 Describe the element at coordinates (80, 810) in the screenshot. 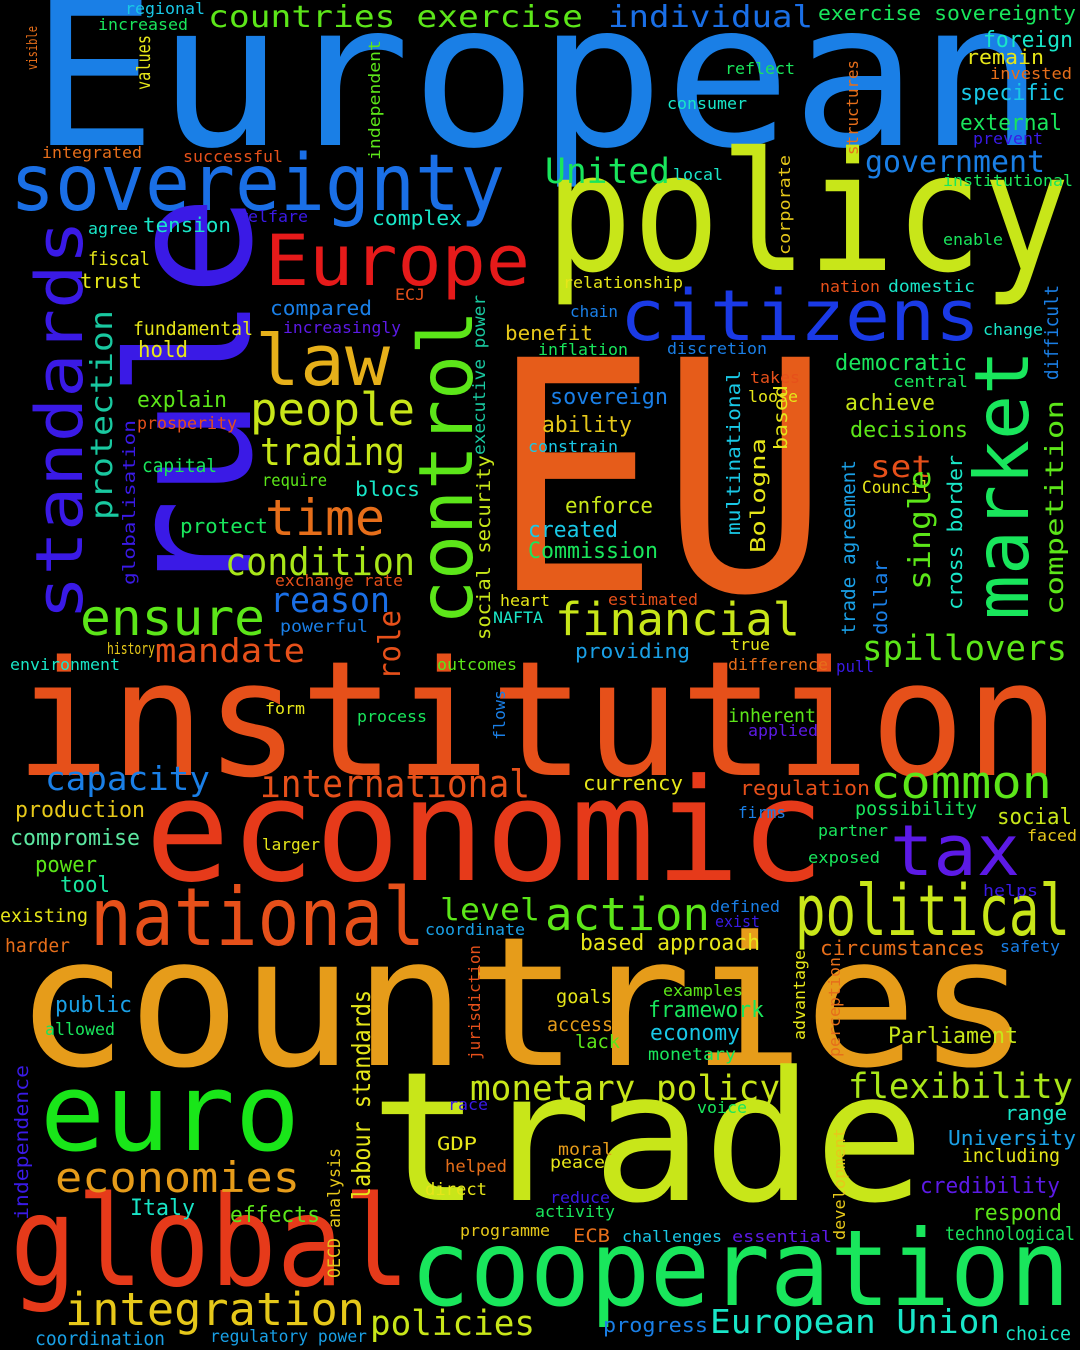

I see `word: production` at that location.